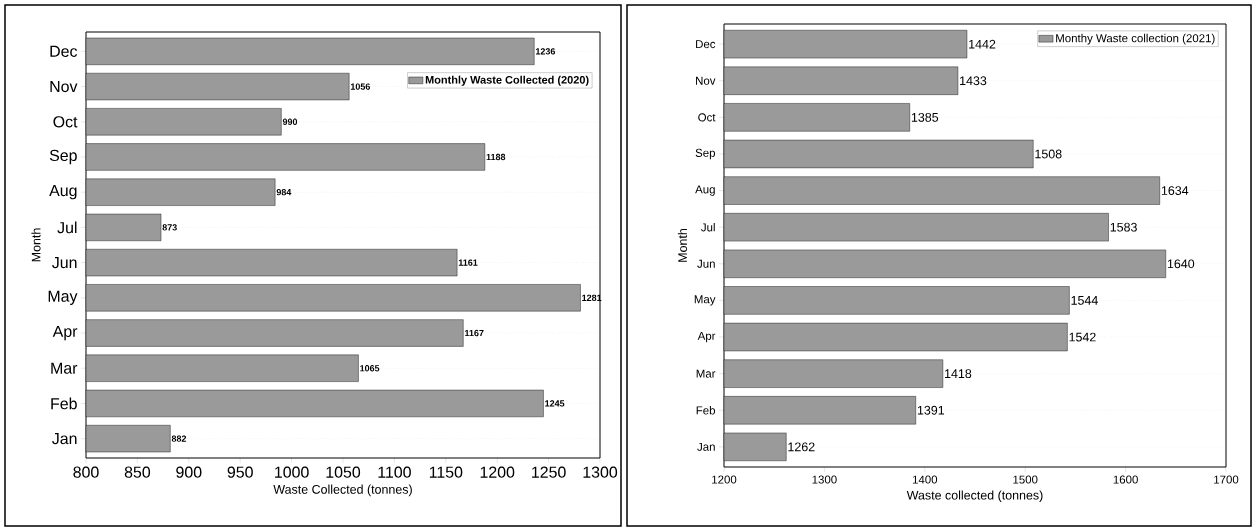 The width and height of the screenshot is (1254, 529). Describe the element at coordinates (549, 472) in the screenshot. I see `x-tick-label: 1250` at that location.